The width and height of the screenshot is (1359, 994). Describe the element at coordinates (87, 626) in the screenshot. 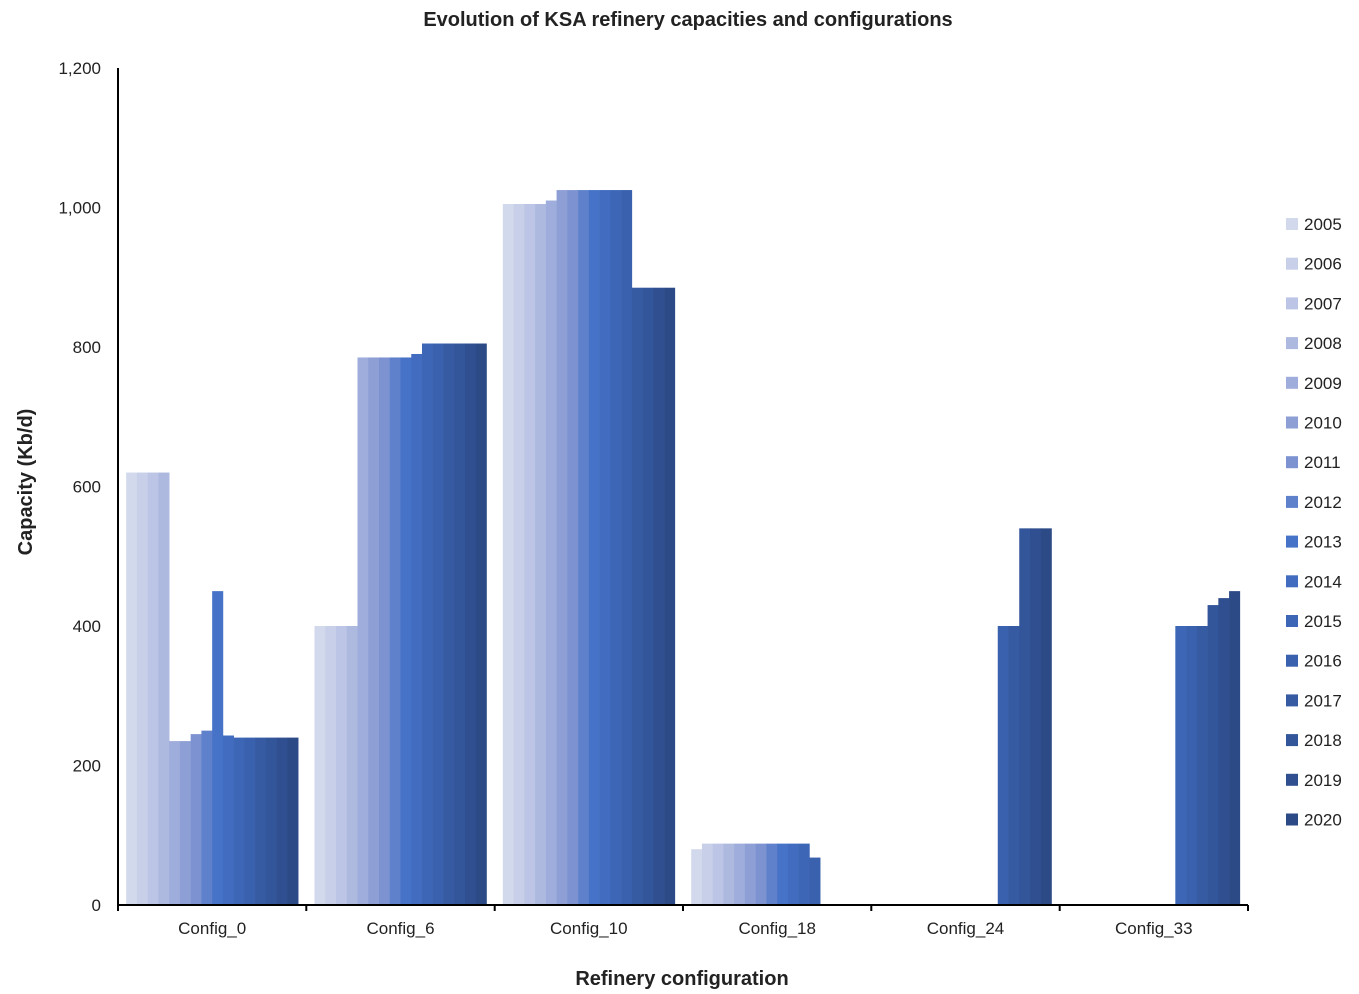

I see `y-tick-label: 400` at that location.